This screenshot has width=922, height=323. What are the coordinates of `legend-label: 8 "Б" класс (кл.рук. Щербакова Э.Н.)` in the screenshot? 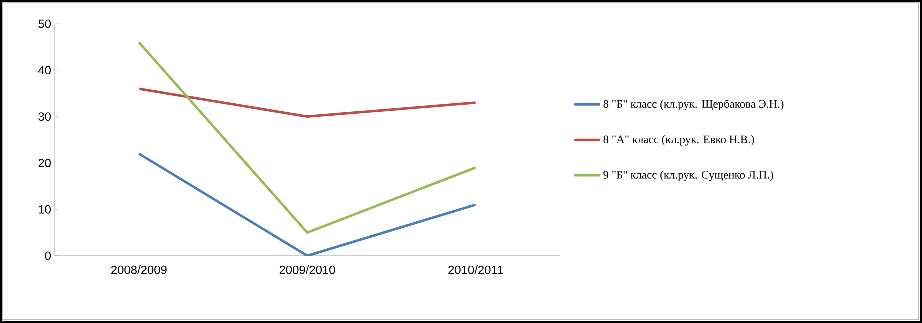 It's located at (694, 105).